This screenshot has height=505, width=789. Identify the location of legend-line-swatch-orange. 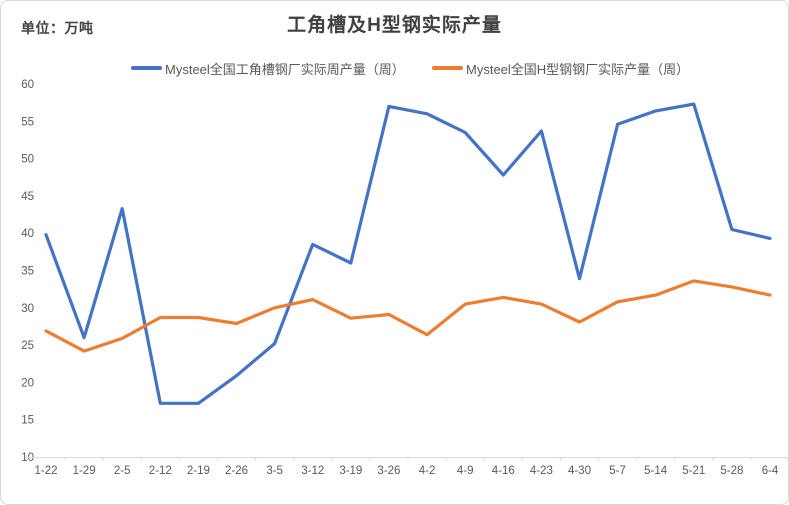
(447, 68).